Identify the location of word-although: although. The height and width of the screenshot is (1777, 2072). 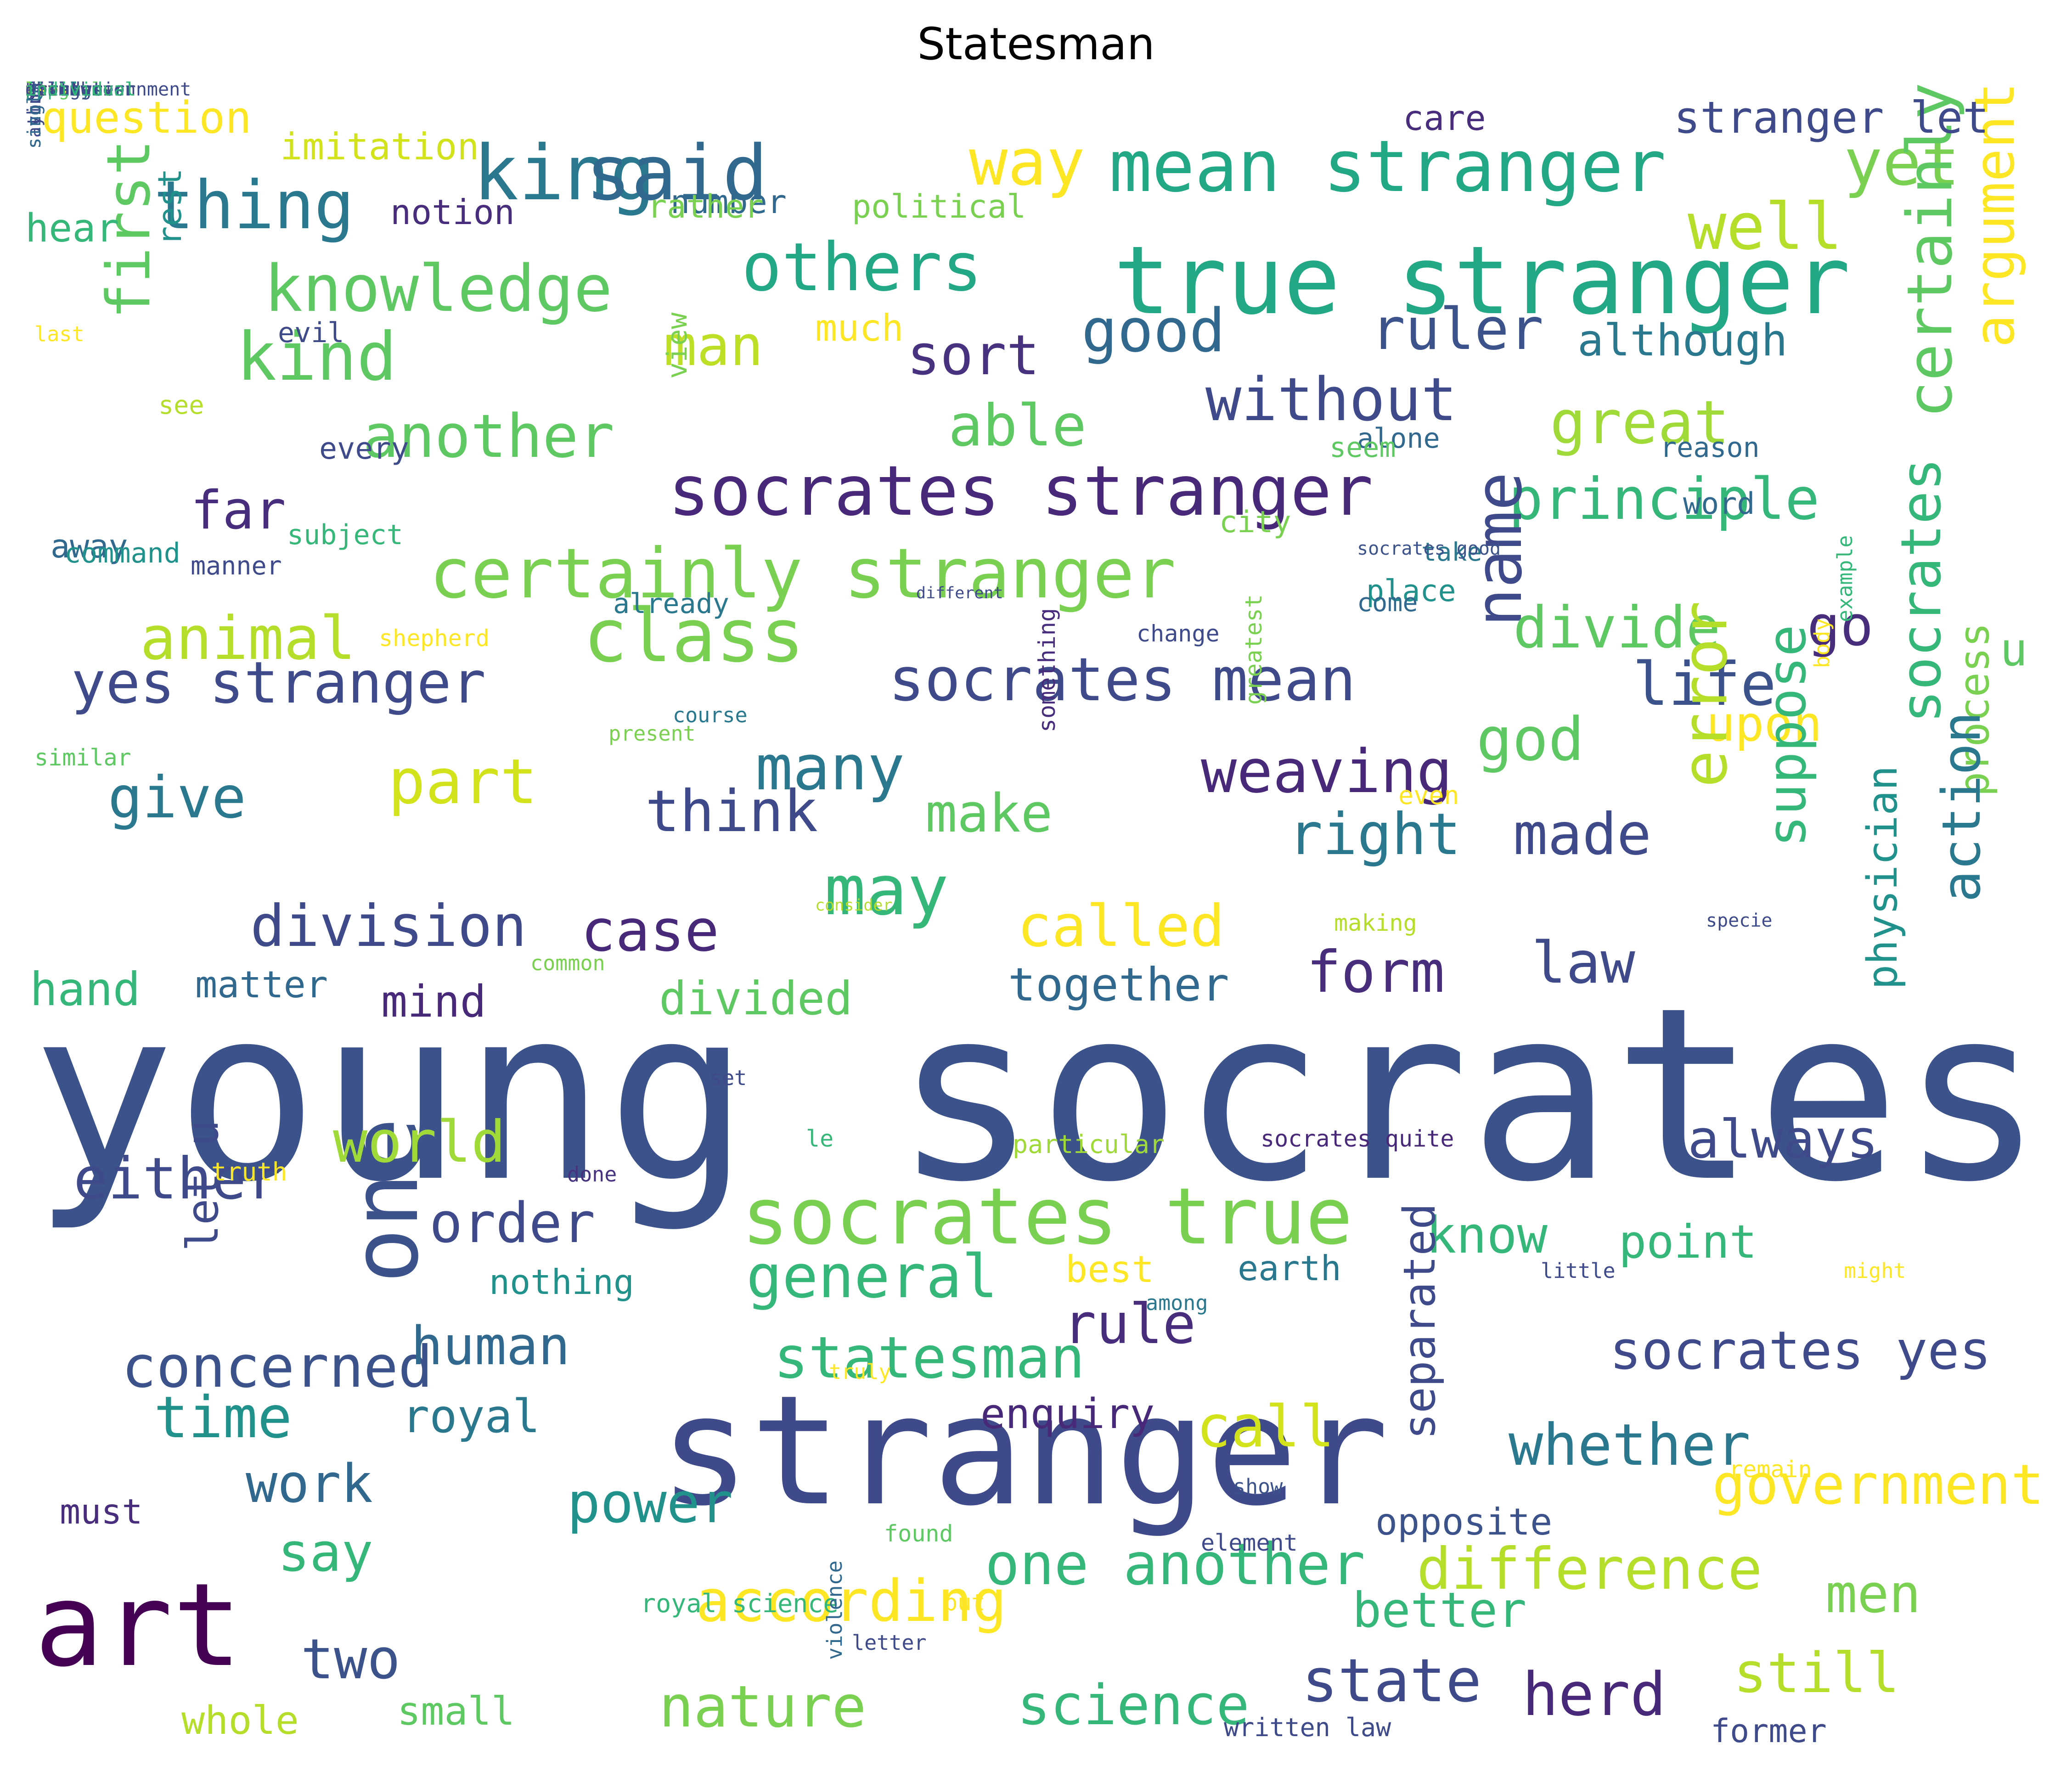
(1683, 340).